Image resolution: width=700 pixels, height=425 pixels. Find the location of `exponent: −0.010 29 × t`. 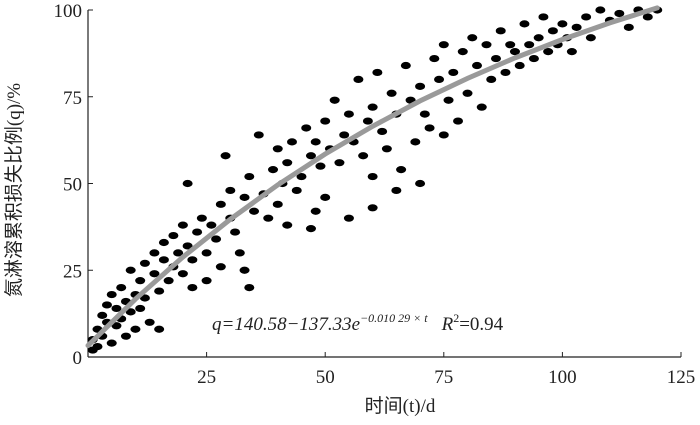

exponent: −0.010 29 × t is located at coordinates (394, 318).